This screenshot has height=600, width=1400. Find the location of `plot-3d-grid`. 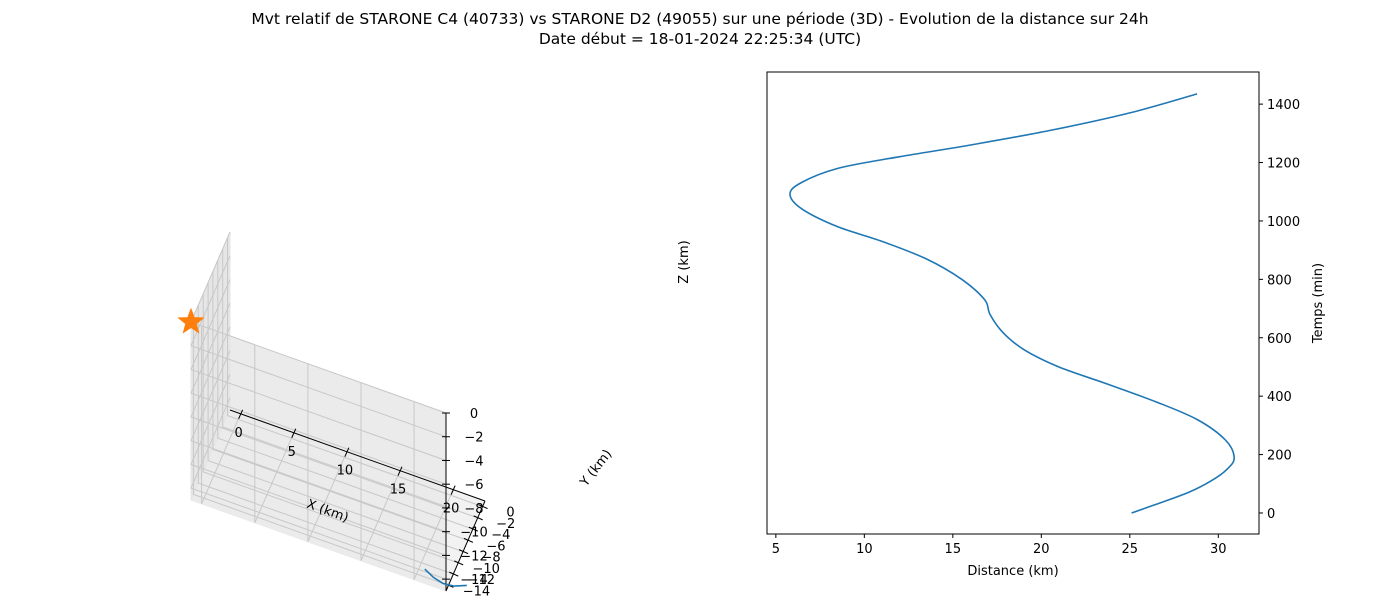

plot-3d-grid is located at coordinates (336, 408).